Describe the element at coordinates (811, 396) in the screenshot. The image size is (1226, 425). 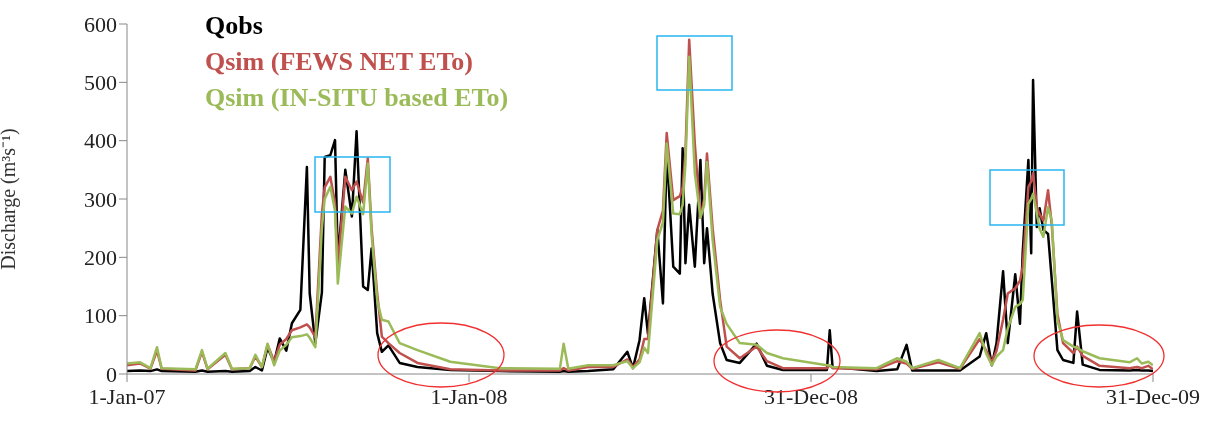
I see `x-tick-label: 31-Dec-08` at that location.